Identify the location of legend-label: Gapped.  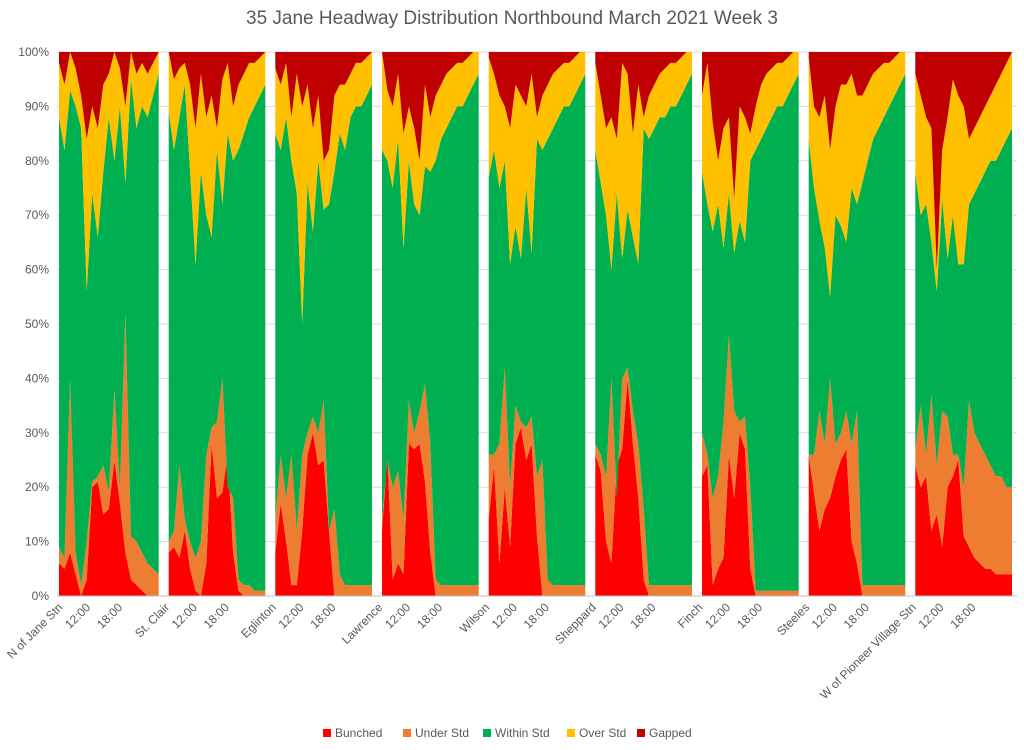
(670, 733).